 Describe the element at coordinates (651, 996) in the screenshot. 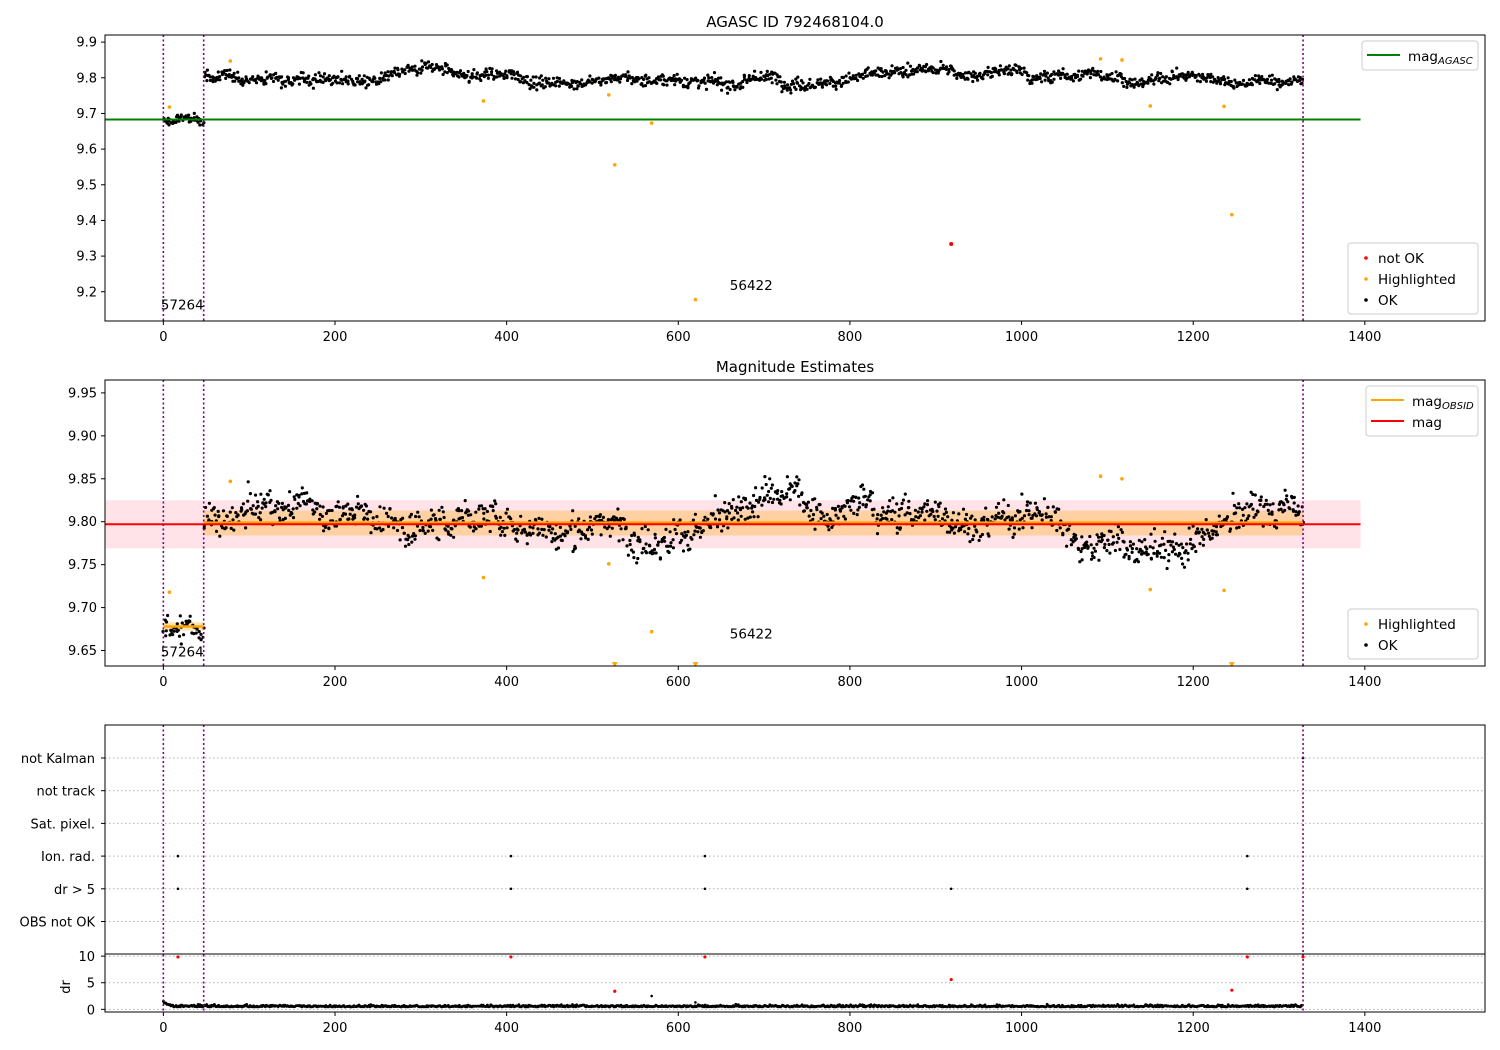

I see `dr-point` at that location.